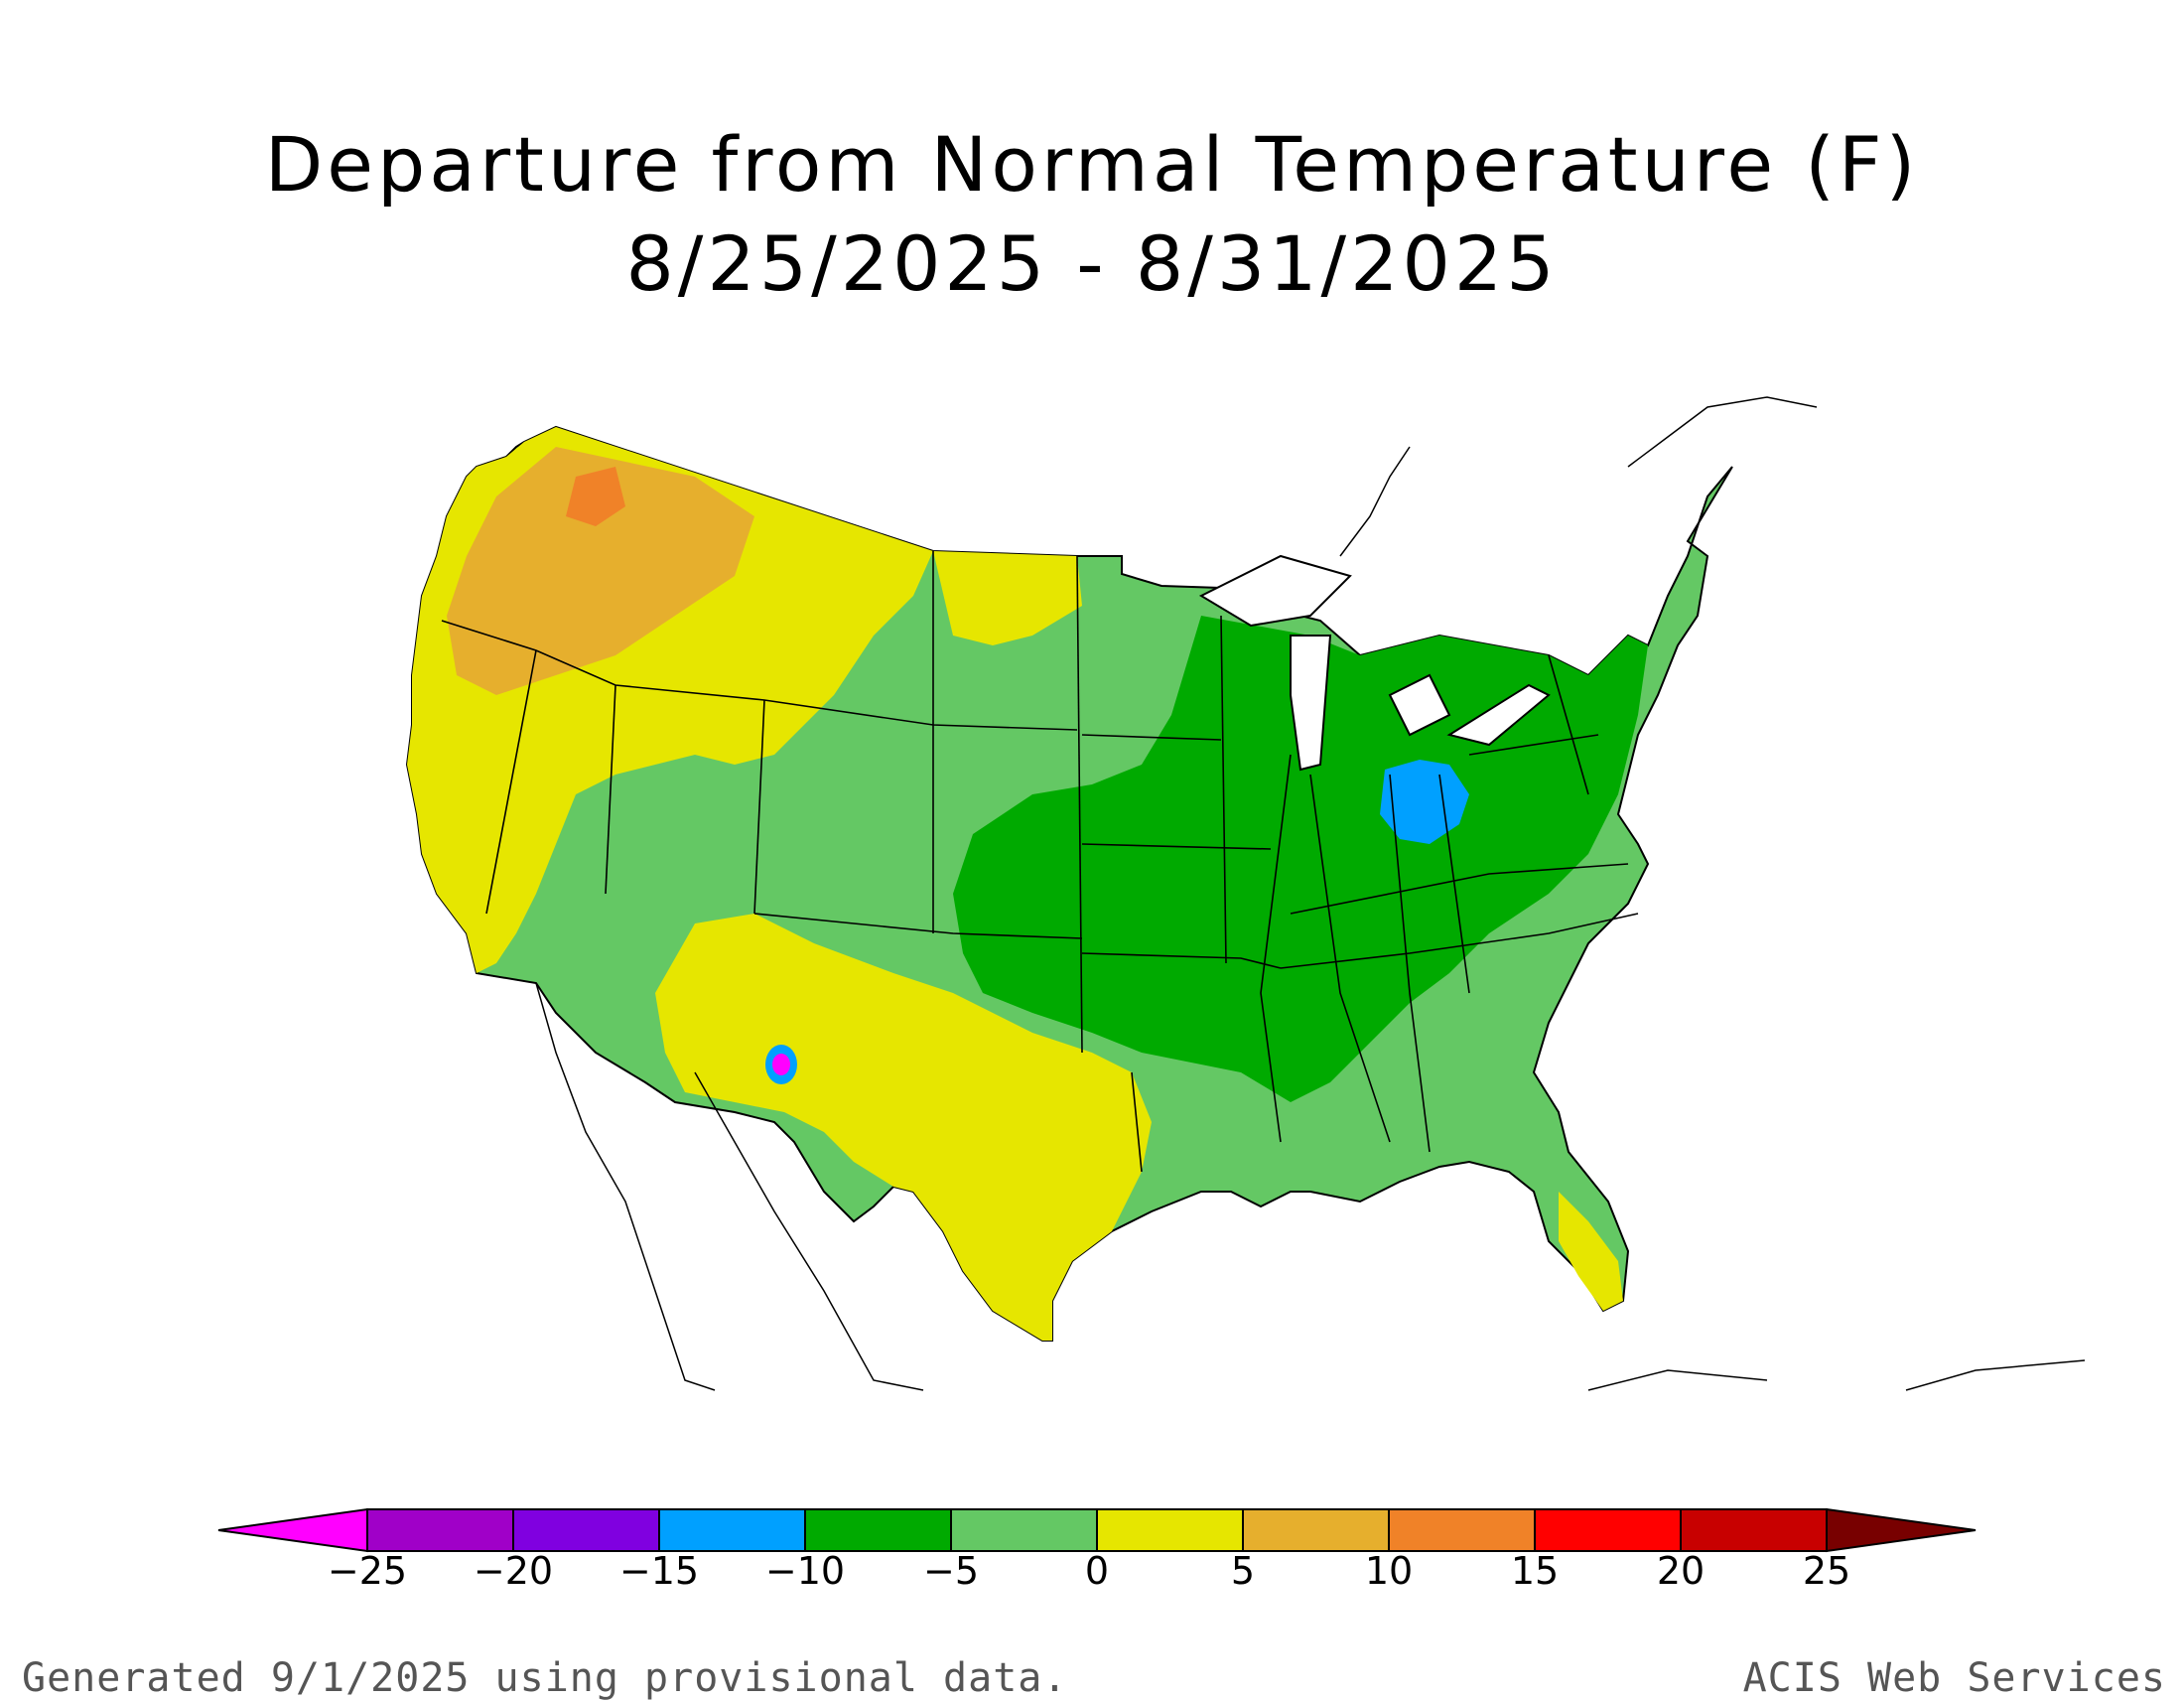 This screenshot has height=1701, width=2184. What do you see at coordinates (1591, 1251) in the screenshot?
I see `florida-warm-region` at bounding box center [1591, 1251].